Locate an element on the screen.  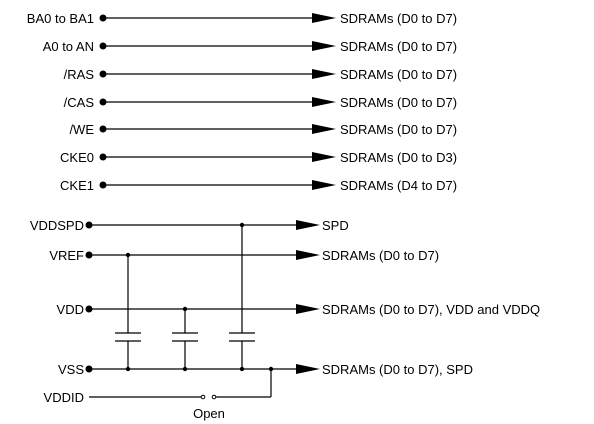
power-row-vref: VREF SDRAMs (D0 to D7) is located at coordinates (244, 255).